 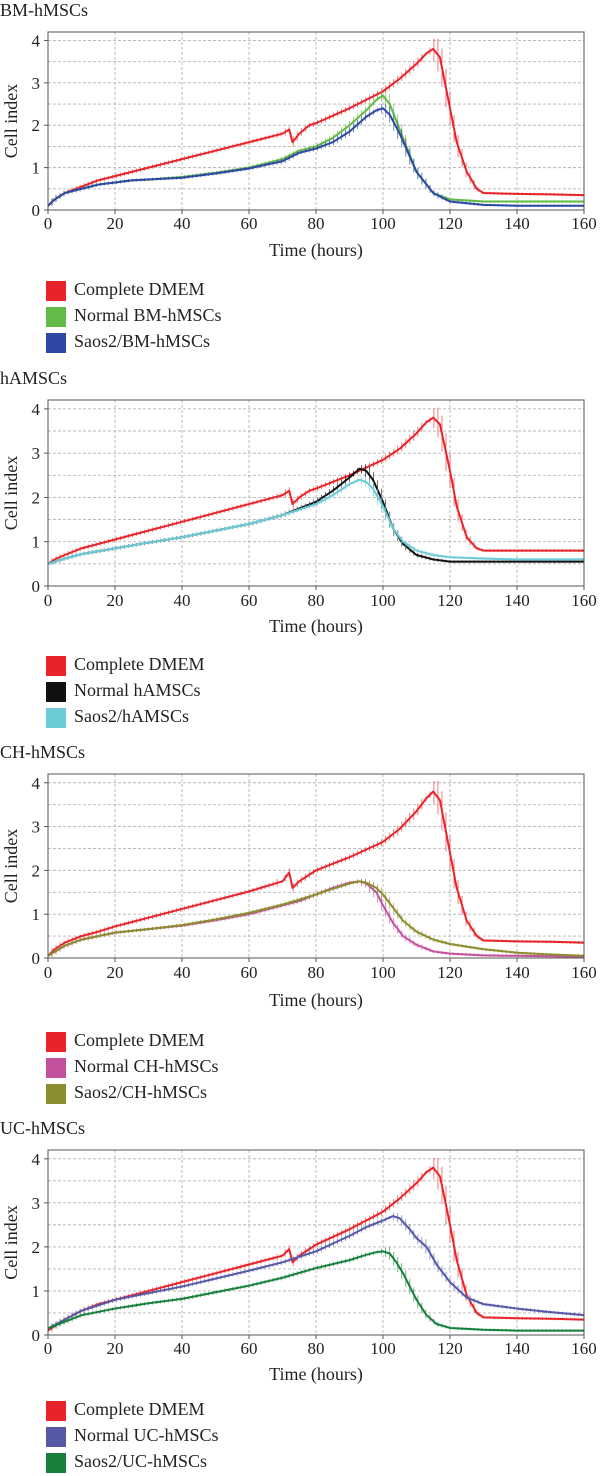 What do you see at coordinates (246, 692) in the screenshot?
I see `legend-hamscs: Complete DMEM Normal hAMSCs Saos2/hAMSCs` at bounding box center [246, 692].